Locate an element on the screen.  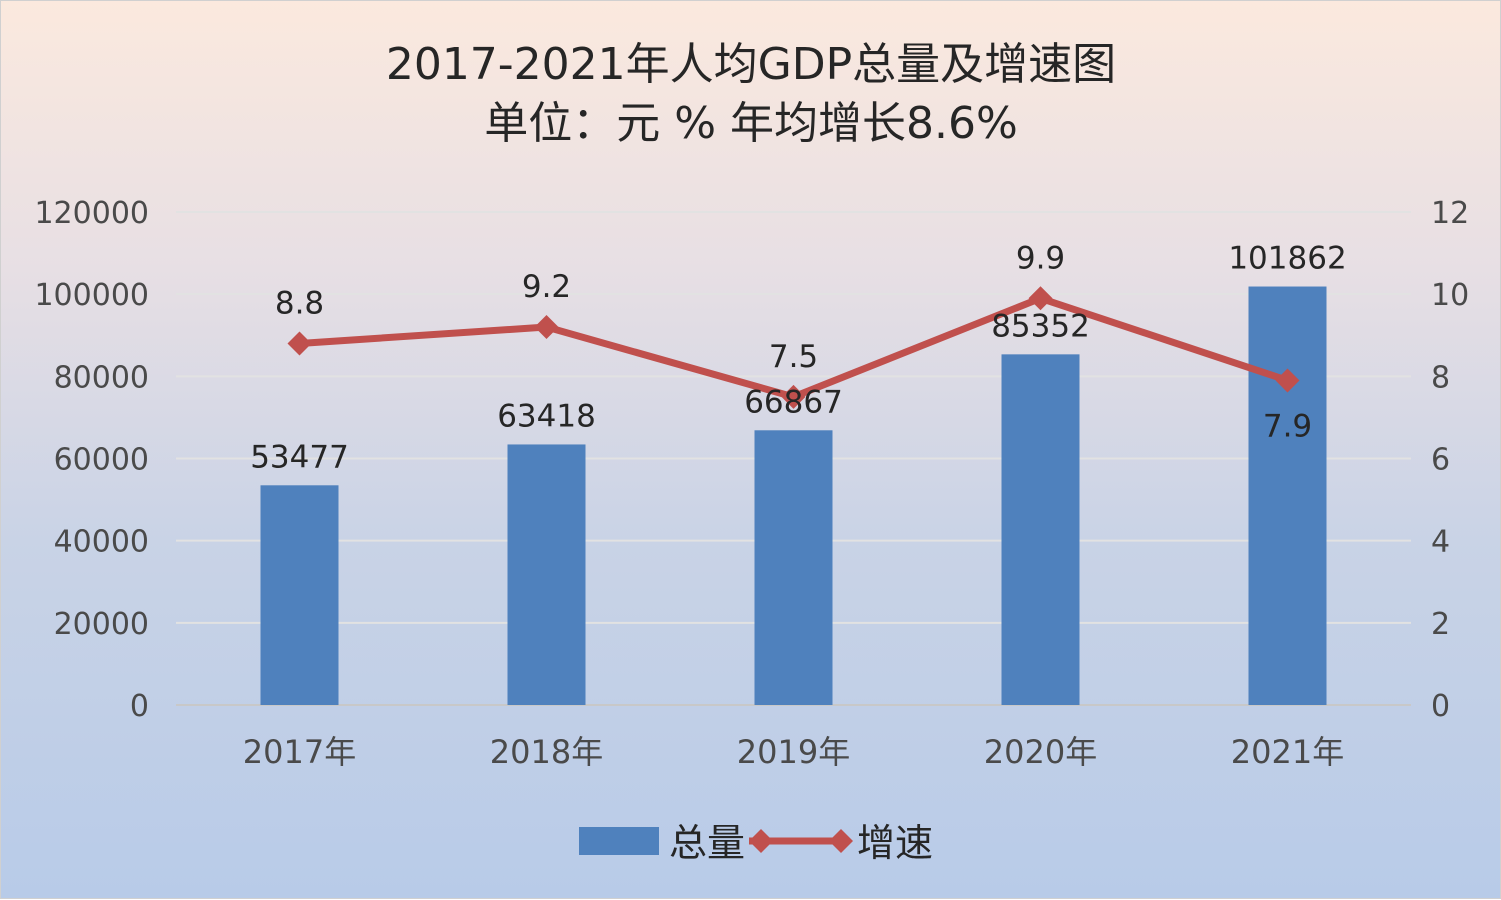
y-axis-right: 0 2 4 6 8 10 12 is located at coordinates (1450, 460).